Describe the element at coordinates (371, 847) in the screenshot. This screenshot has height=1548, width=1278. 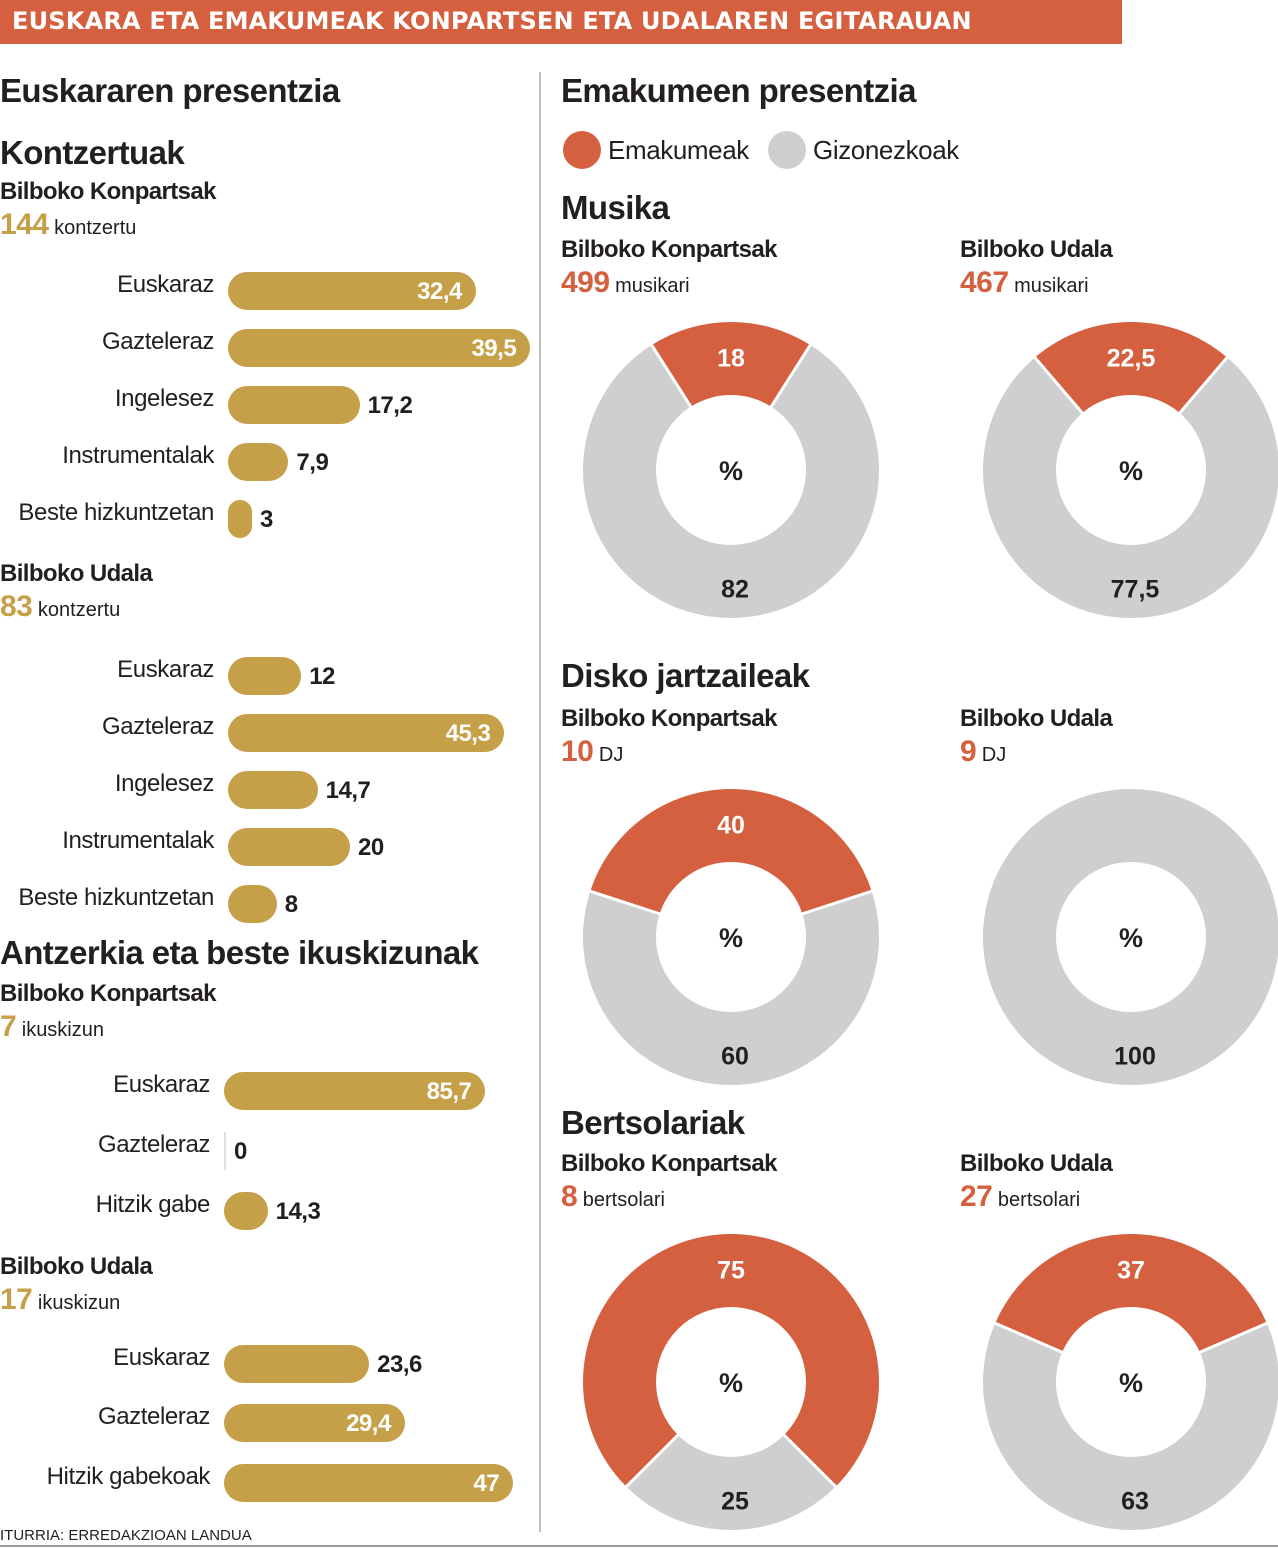
I see `bar-value-label: 20` at that location.